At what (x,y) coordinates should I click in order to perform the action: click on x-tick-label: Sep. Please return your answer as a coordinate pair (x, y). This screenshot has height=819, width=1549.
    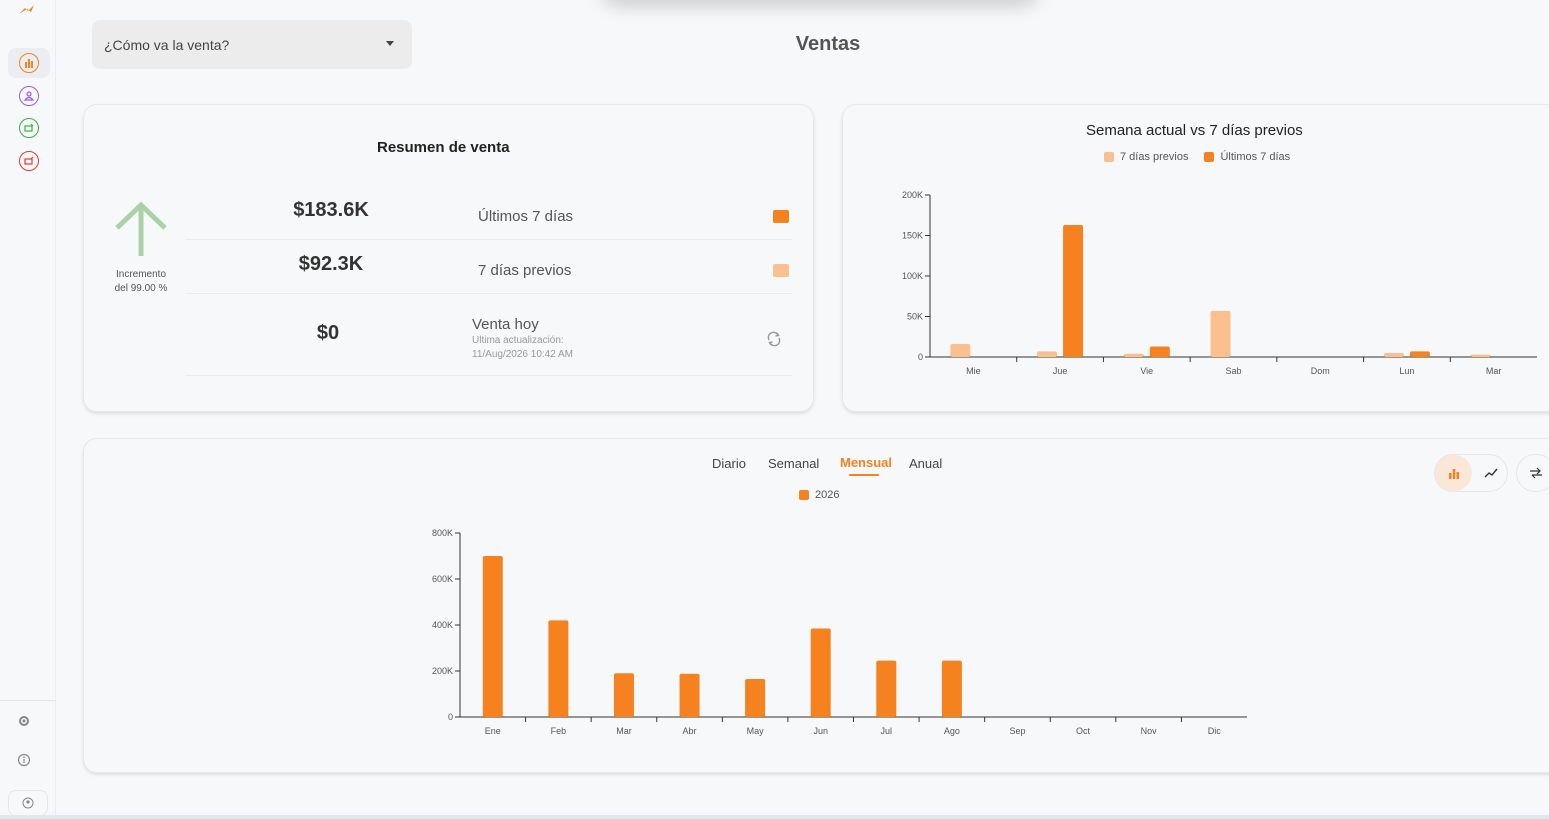
    Looking at the image, I should click on (1017, 731).